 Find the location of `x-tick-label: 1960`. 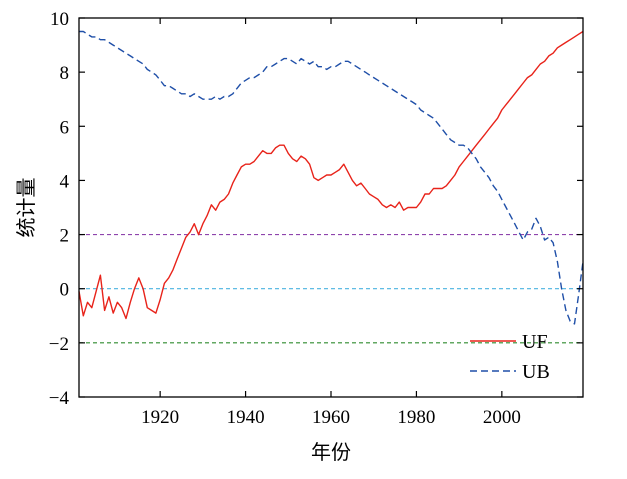

x-tick-label: 1960 is located at coordinates (331, 417).